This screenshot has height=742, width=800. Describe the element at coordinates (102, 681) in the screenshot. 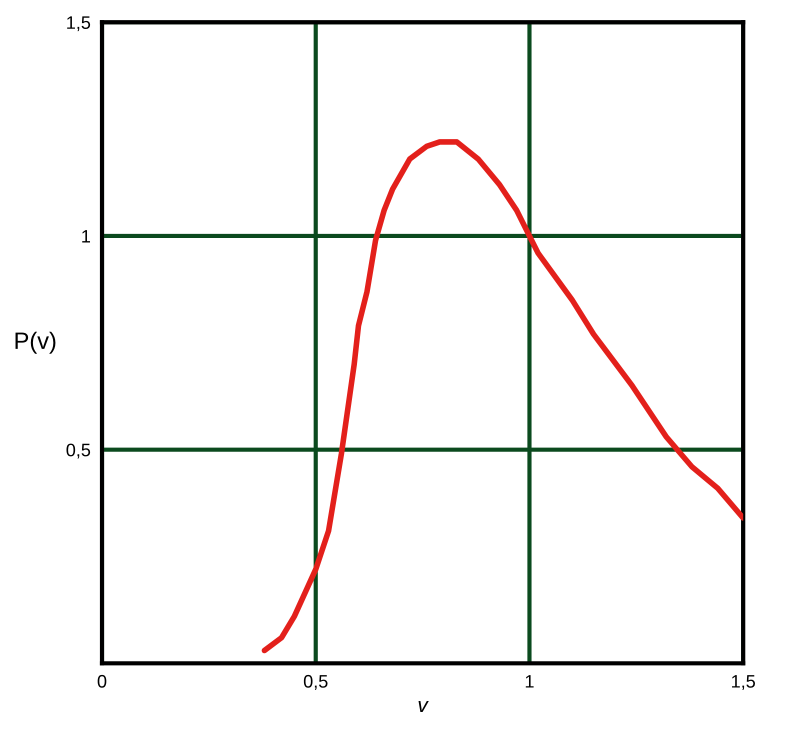

I see `x-tick-label: 0` at that location.